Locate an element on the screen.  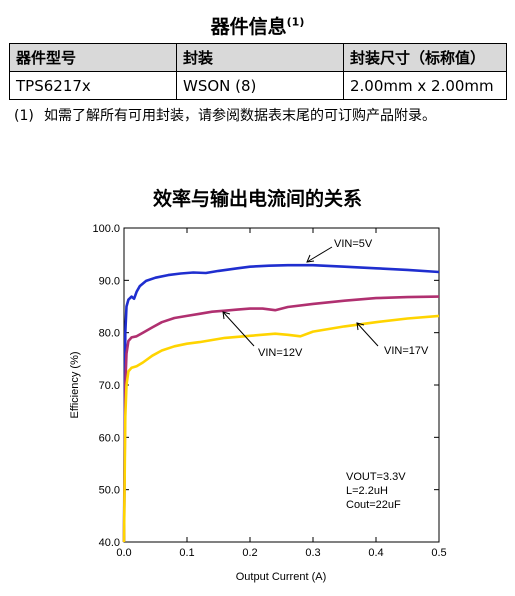
x-tick-labels: 0.0 0.1 0.2 0.3 0.4 0.5 is located at coordinates (281, 553).